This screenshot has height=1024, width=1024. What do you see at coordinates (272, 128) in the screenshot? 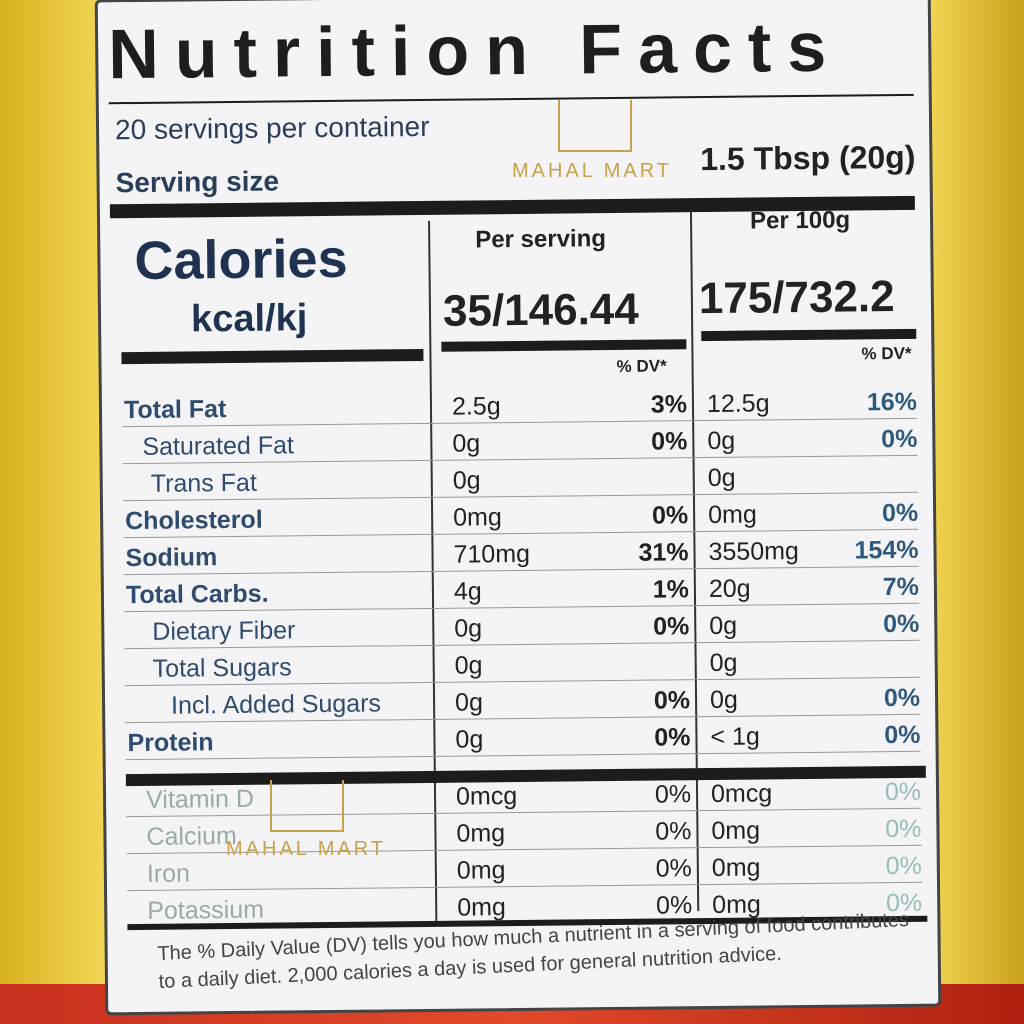
I see `servings-per-container: 20 servings per container` at bounding box center [272, 128].